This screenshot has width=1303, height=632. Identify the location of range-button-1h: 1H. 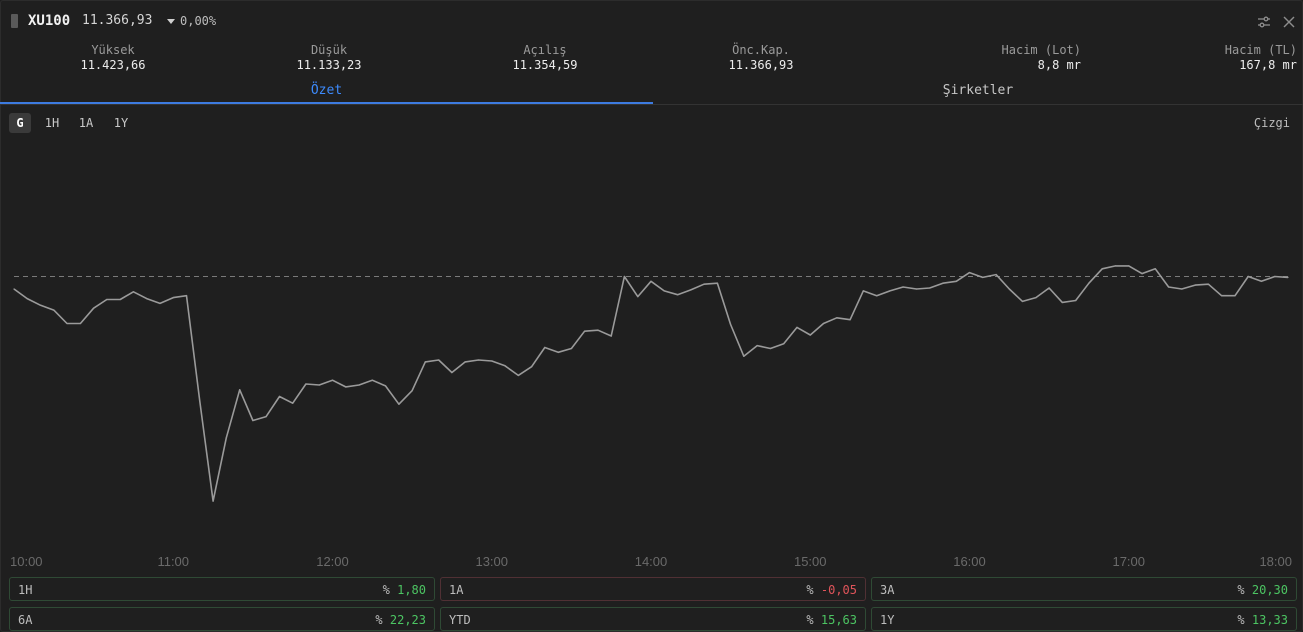
(52, 123).